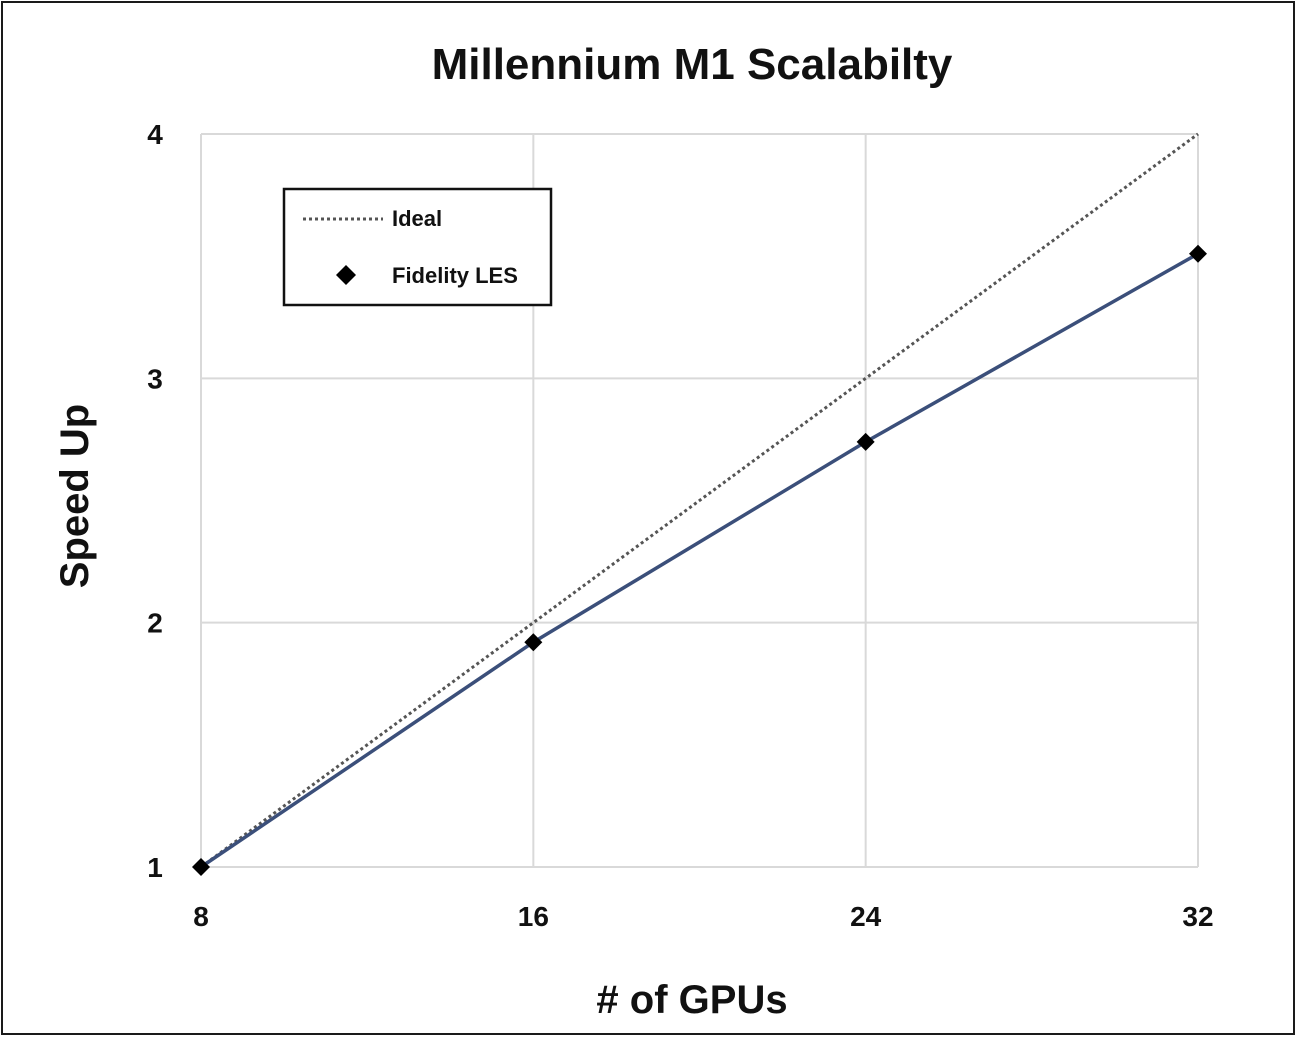 The height and width of the screenshot is (1041, 1300). I want to click on y-tick-label: 2, so click(155, 623).